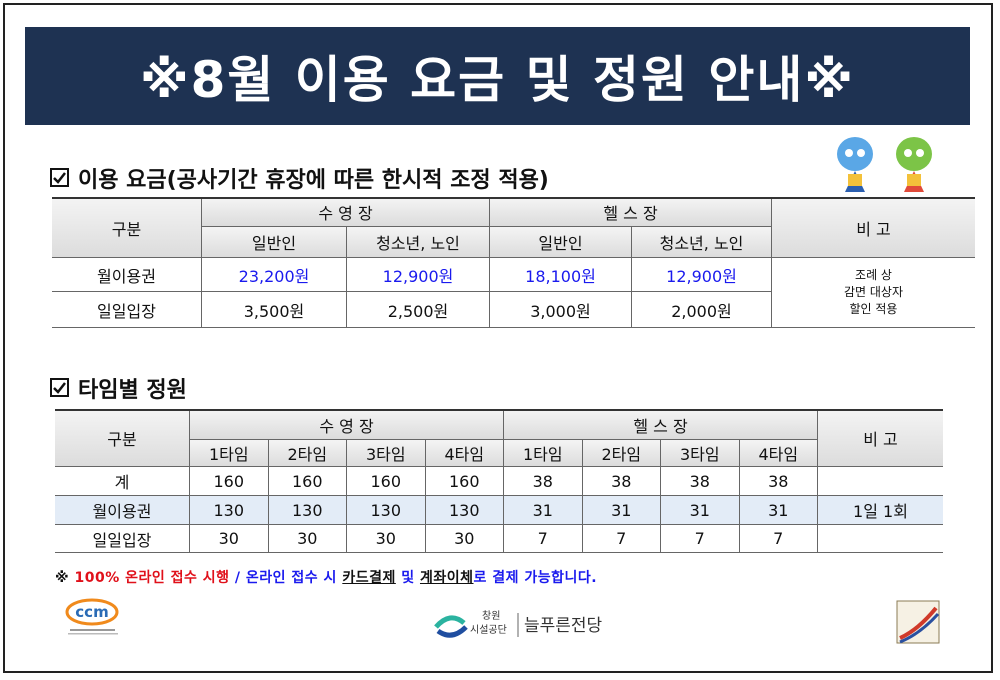  I want to click on price-cell: 2,500원, so click(418, 310).